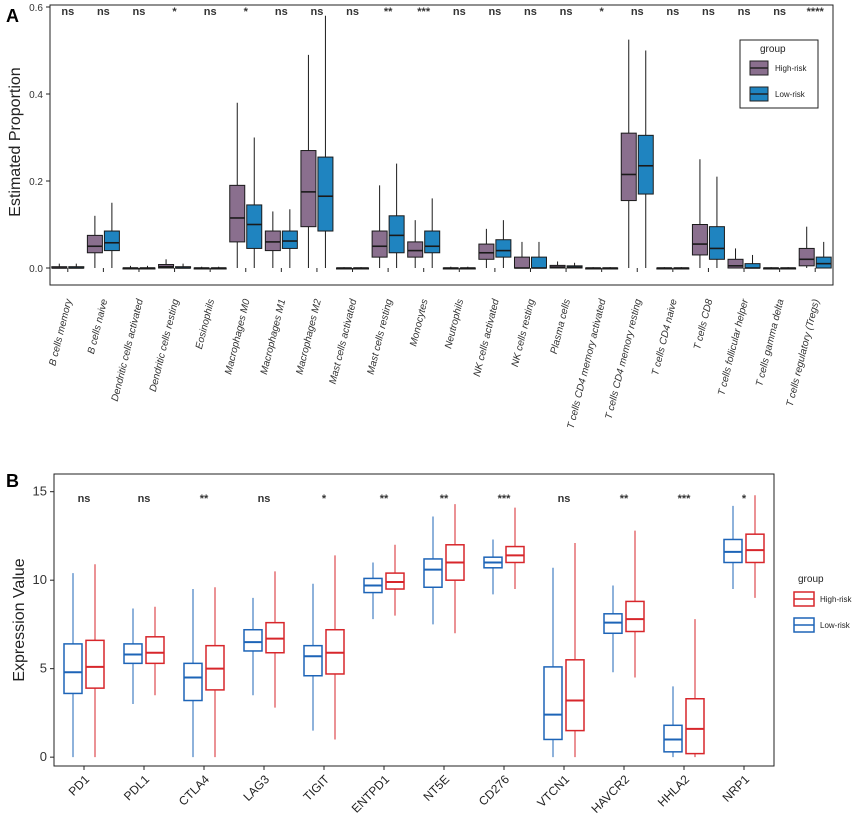  Describe the element at coordinates (487, 338) in the screenshot. I see `panel-a-category-label-nk-cells-activated: NK cells activated` at that location.